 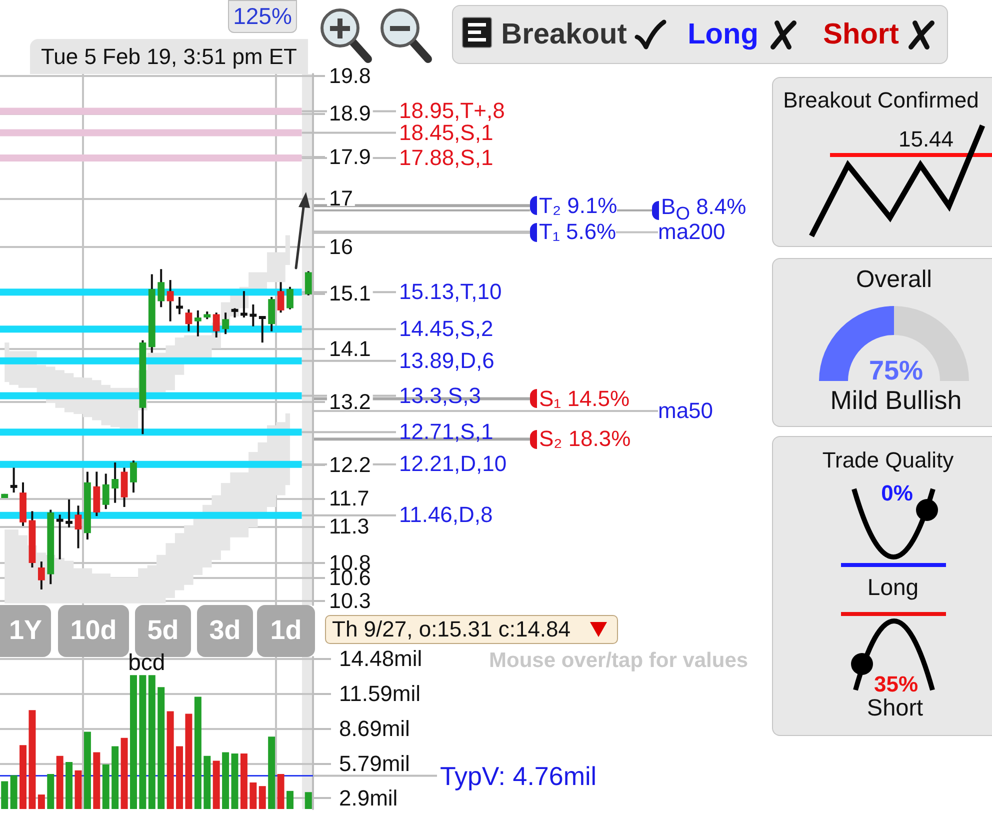 I want to click on button: 1d, so click(x=286, y=631).